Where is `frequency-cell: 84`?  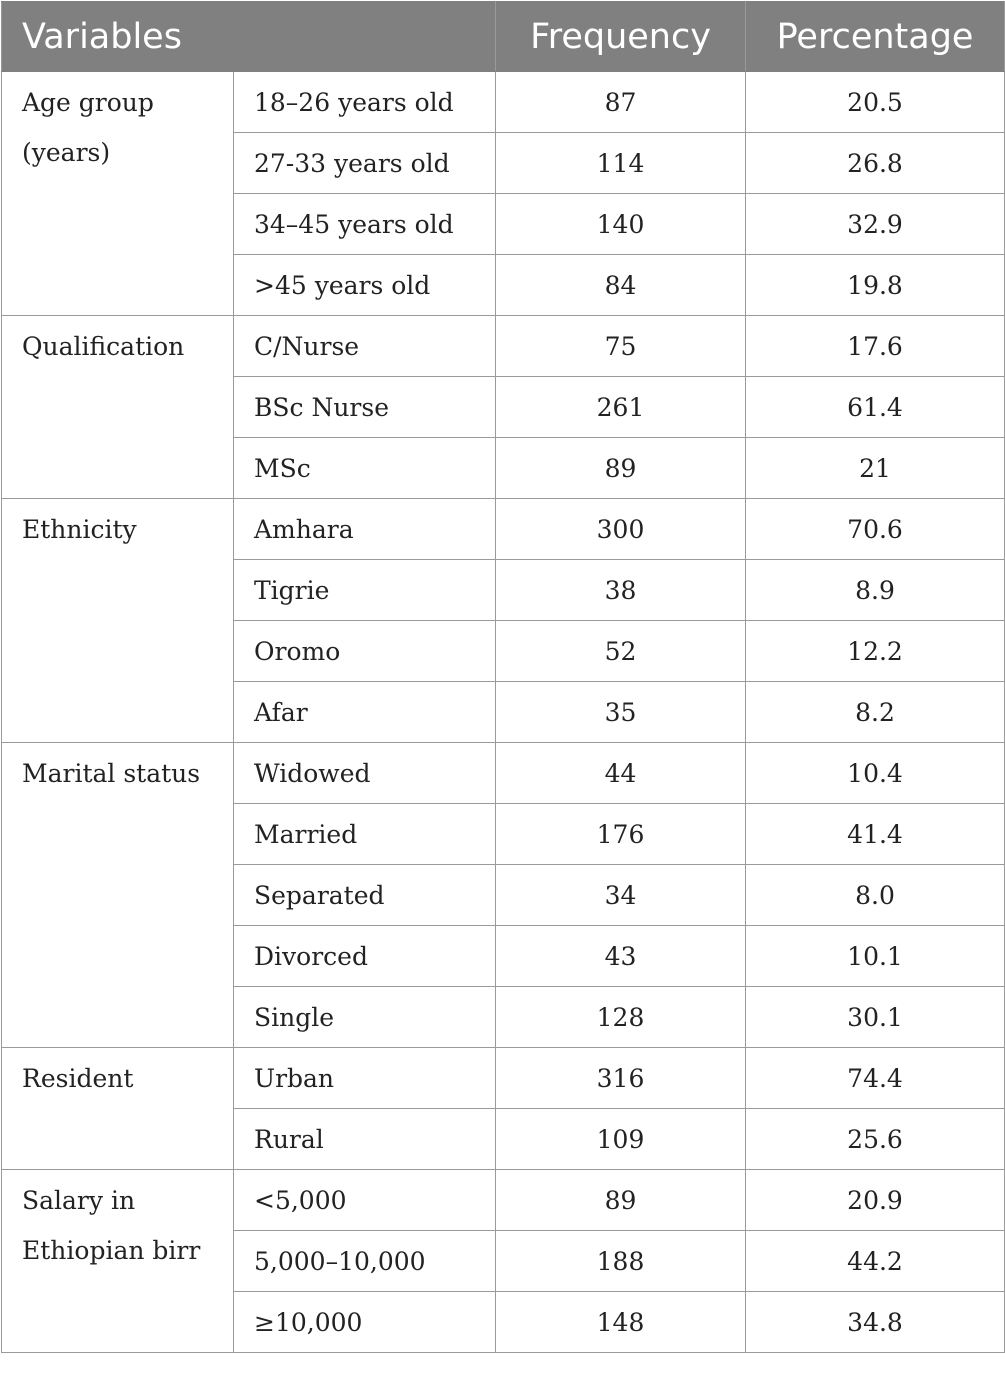 frequency-cell: 84 is located at coordinates (621, 285).